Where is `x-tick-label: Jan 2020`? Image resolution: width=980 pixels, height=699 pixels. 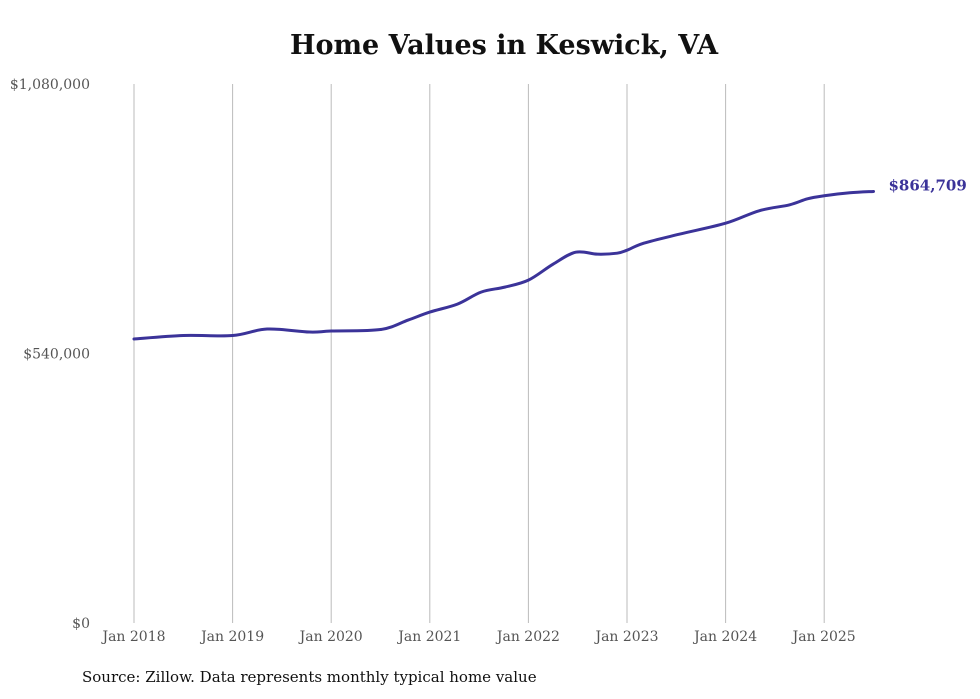 x-tick-label: Jan 2020 is located at coordinates (330, 637).